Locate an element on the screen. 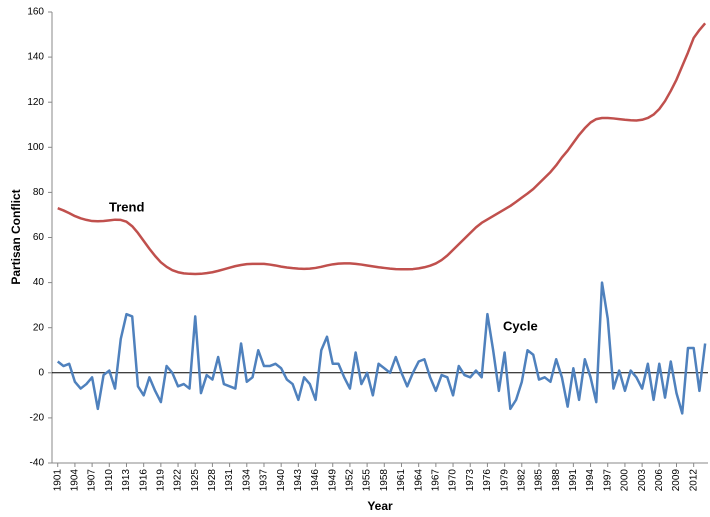 Image resolution: width=710 pixels, height=517 pixels. x-tick-label: 1979 is located at coordinates (504, 480).